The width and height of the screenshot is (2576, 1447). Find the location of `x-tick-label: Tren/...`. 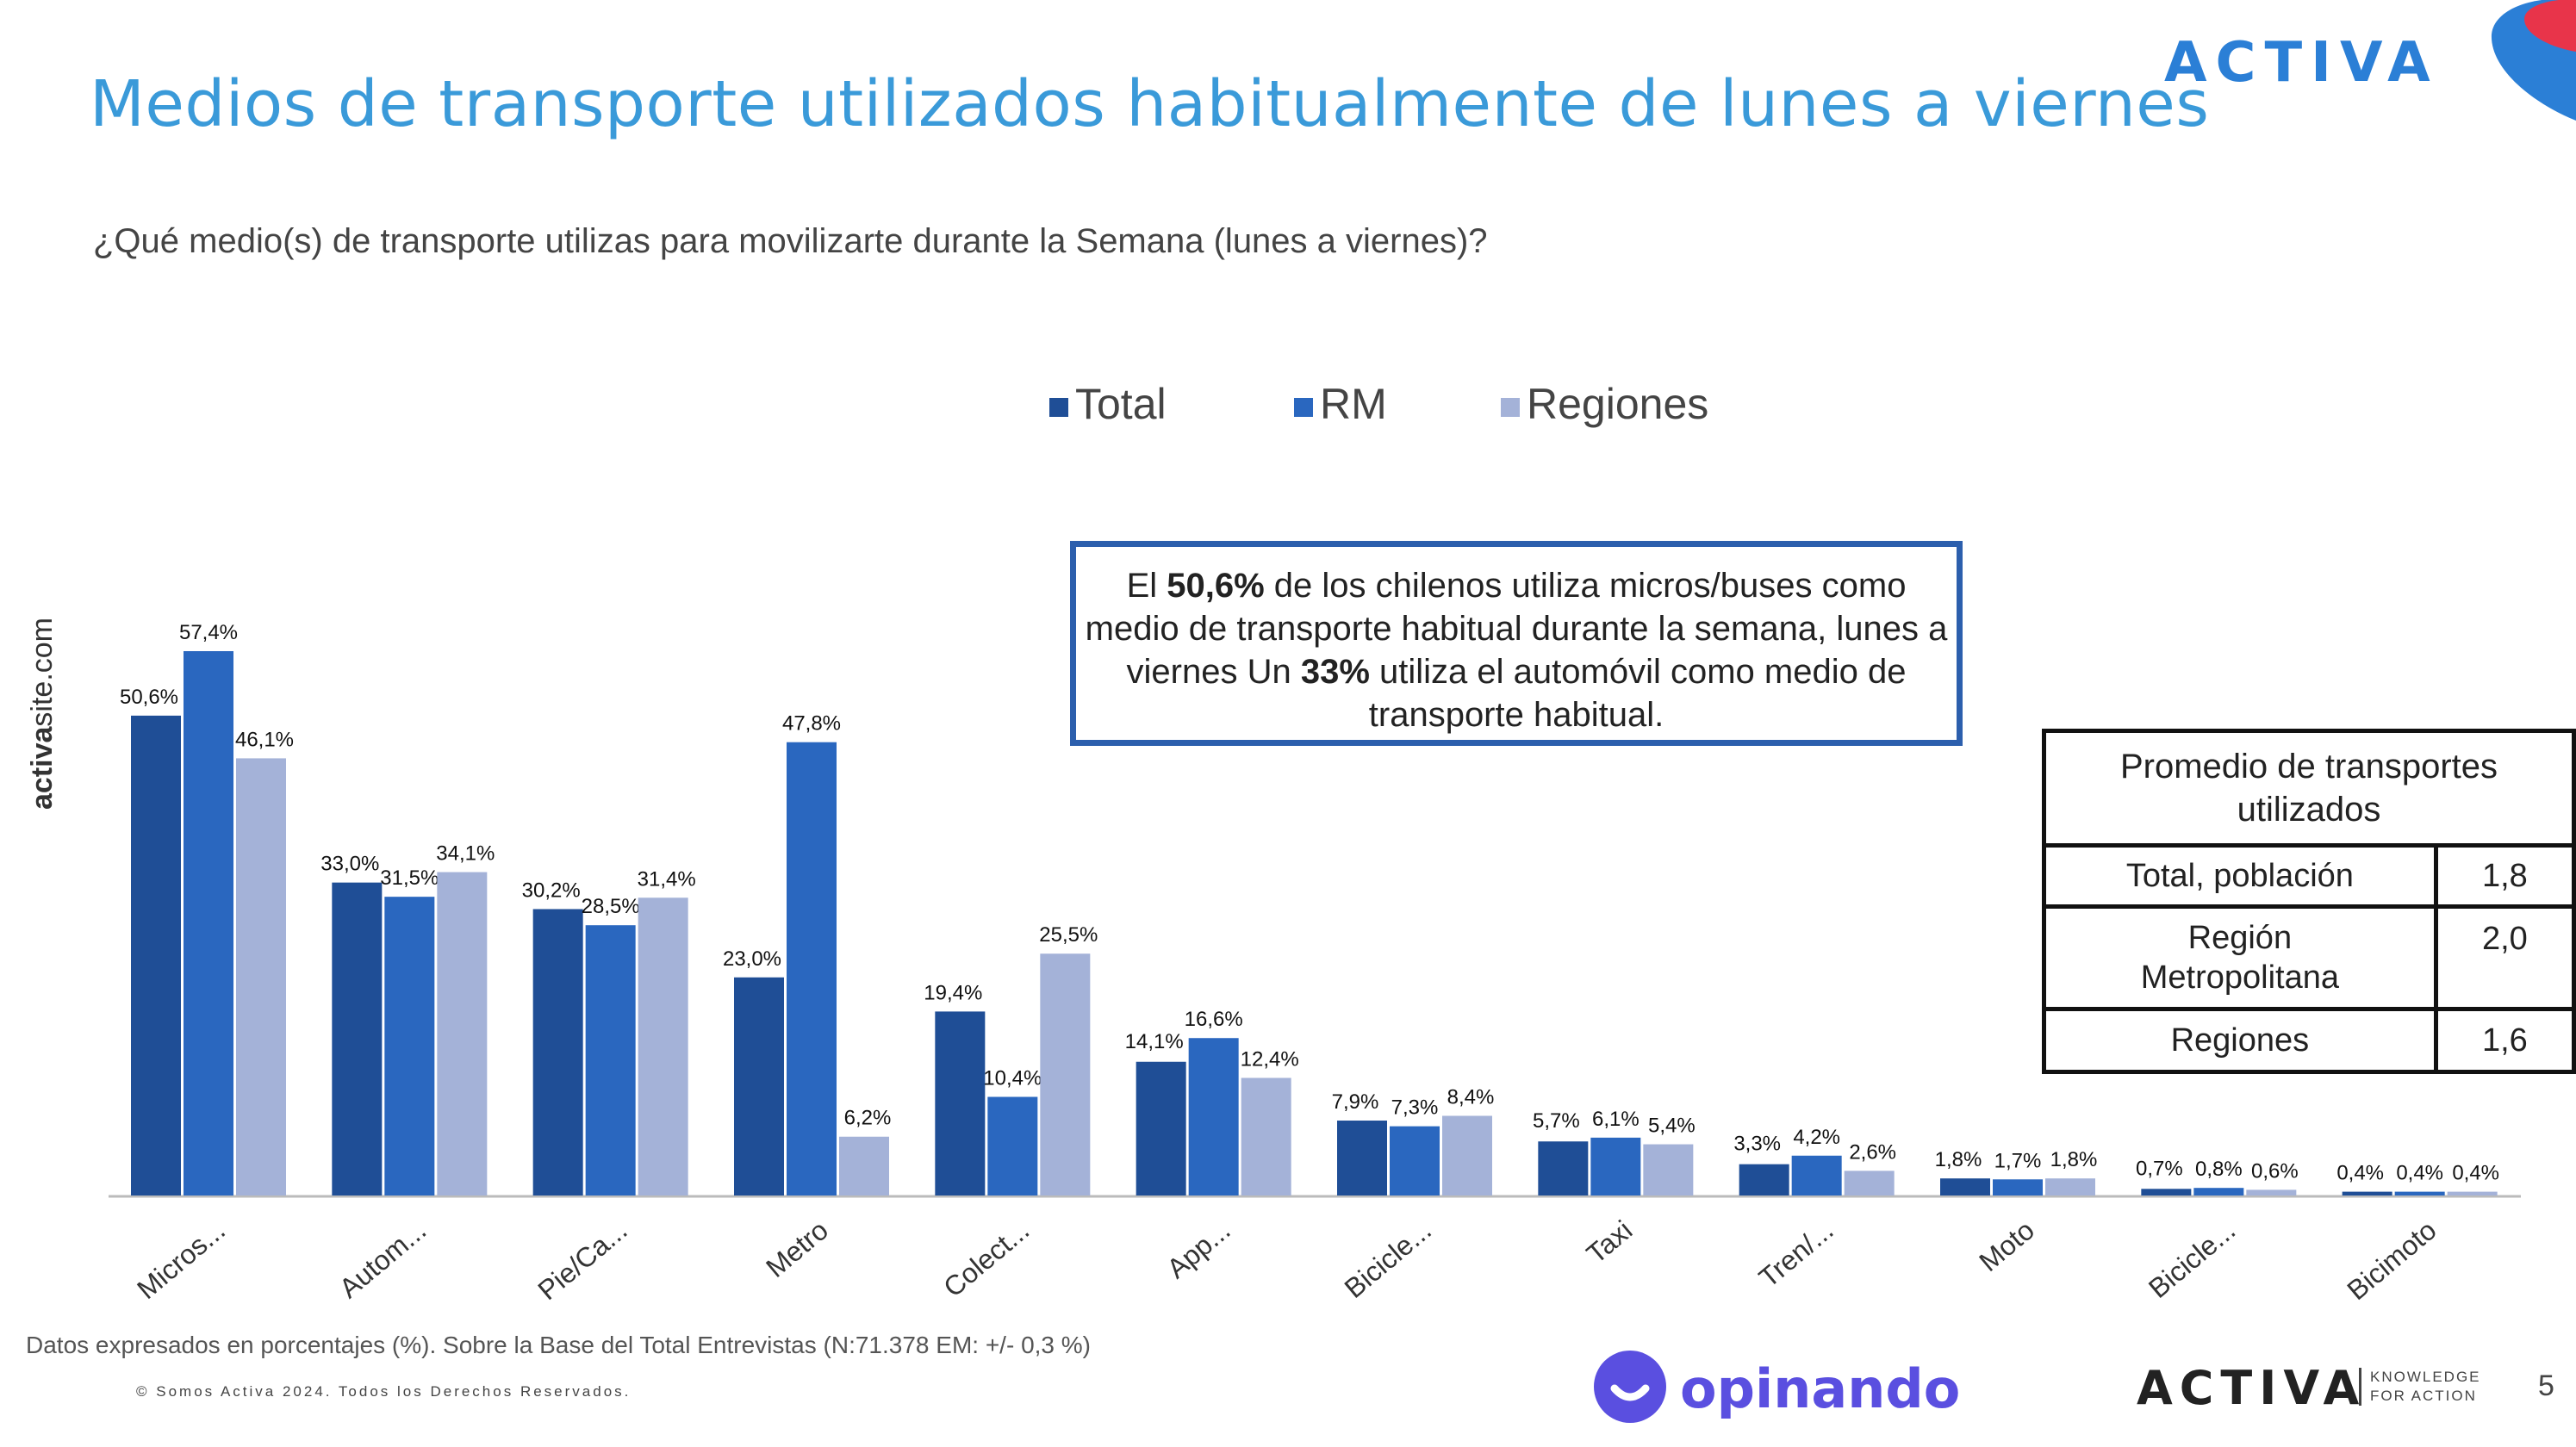

x-tick-label: Tren/... is located at coordinates (1796, 1254).